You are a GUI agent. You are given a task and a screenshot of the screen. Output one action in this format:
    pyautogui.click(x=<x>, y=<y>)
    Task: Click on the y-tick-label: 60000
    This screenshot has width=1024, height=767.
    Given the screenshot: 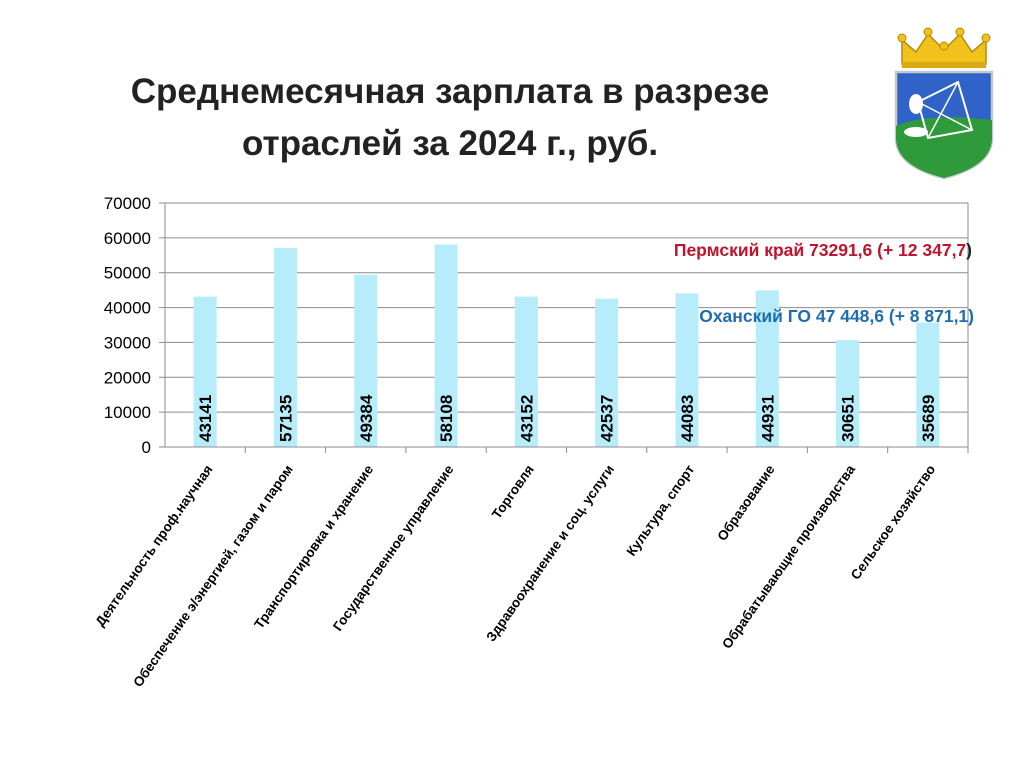 What is the action you would take?
    pyautogui.click(x=127, y=238)
    